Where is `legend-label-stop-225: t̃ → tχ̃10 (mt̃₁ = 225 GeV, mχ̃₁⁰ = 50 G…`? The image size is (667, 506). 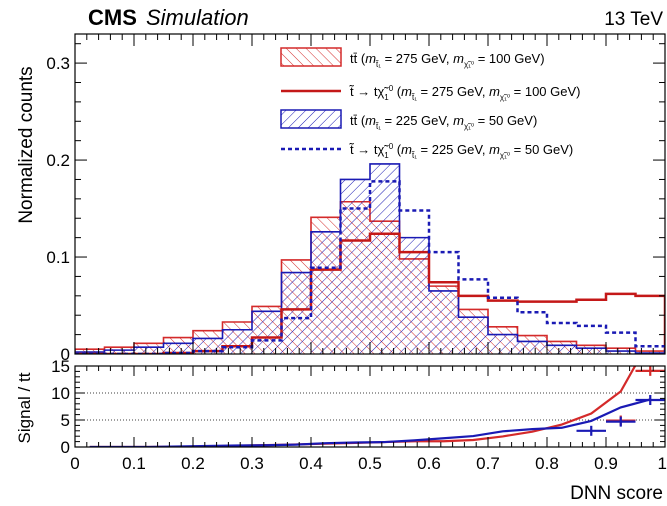 legend-label-stop-225: t̃ → tχ̃10 (mt̃₁ = 225 GeV, mχ̃₁⁰ = 50 G… is located at coordinates (461, 151).